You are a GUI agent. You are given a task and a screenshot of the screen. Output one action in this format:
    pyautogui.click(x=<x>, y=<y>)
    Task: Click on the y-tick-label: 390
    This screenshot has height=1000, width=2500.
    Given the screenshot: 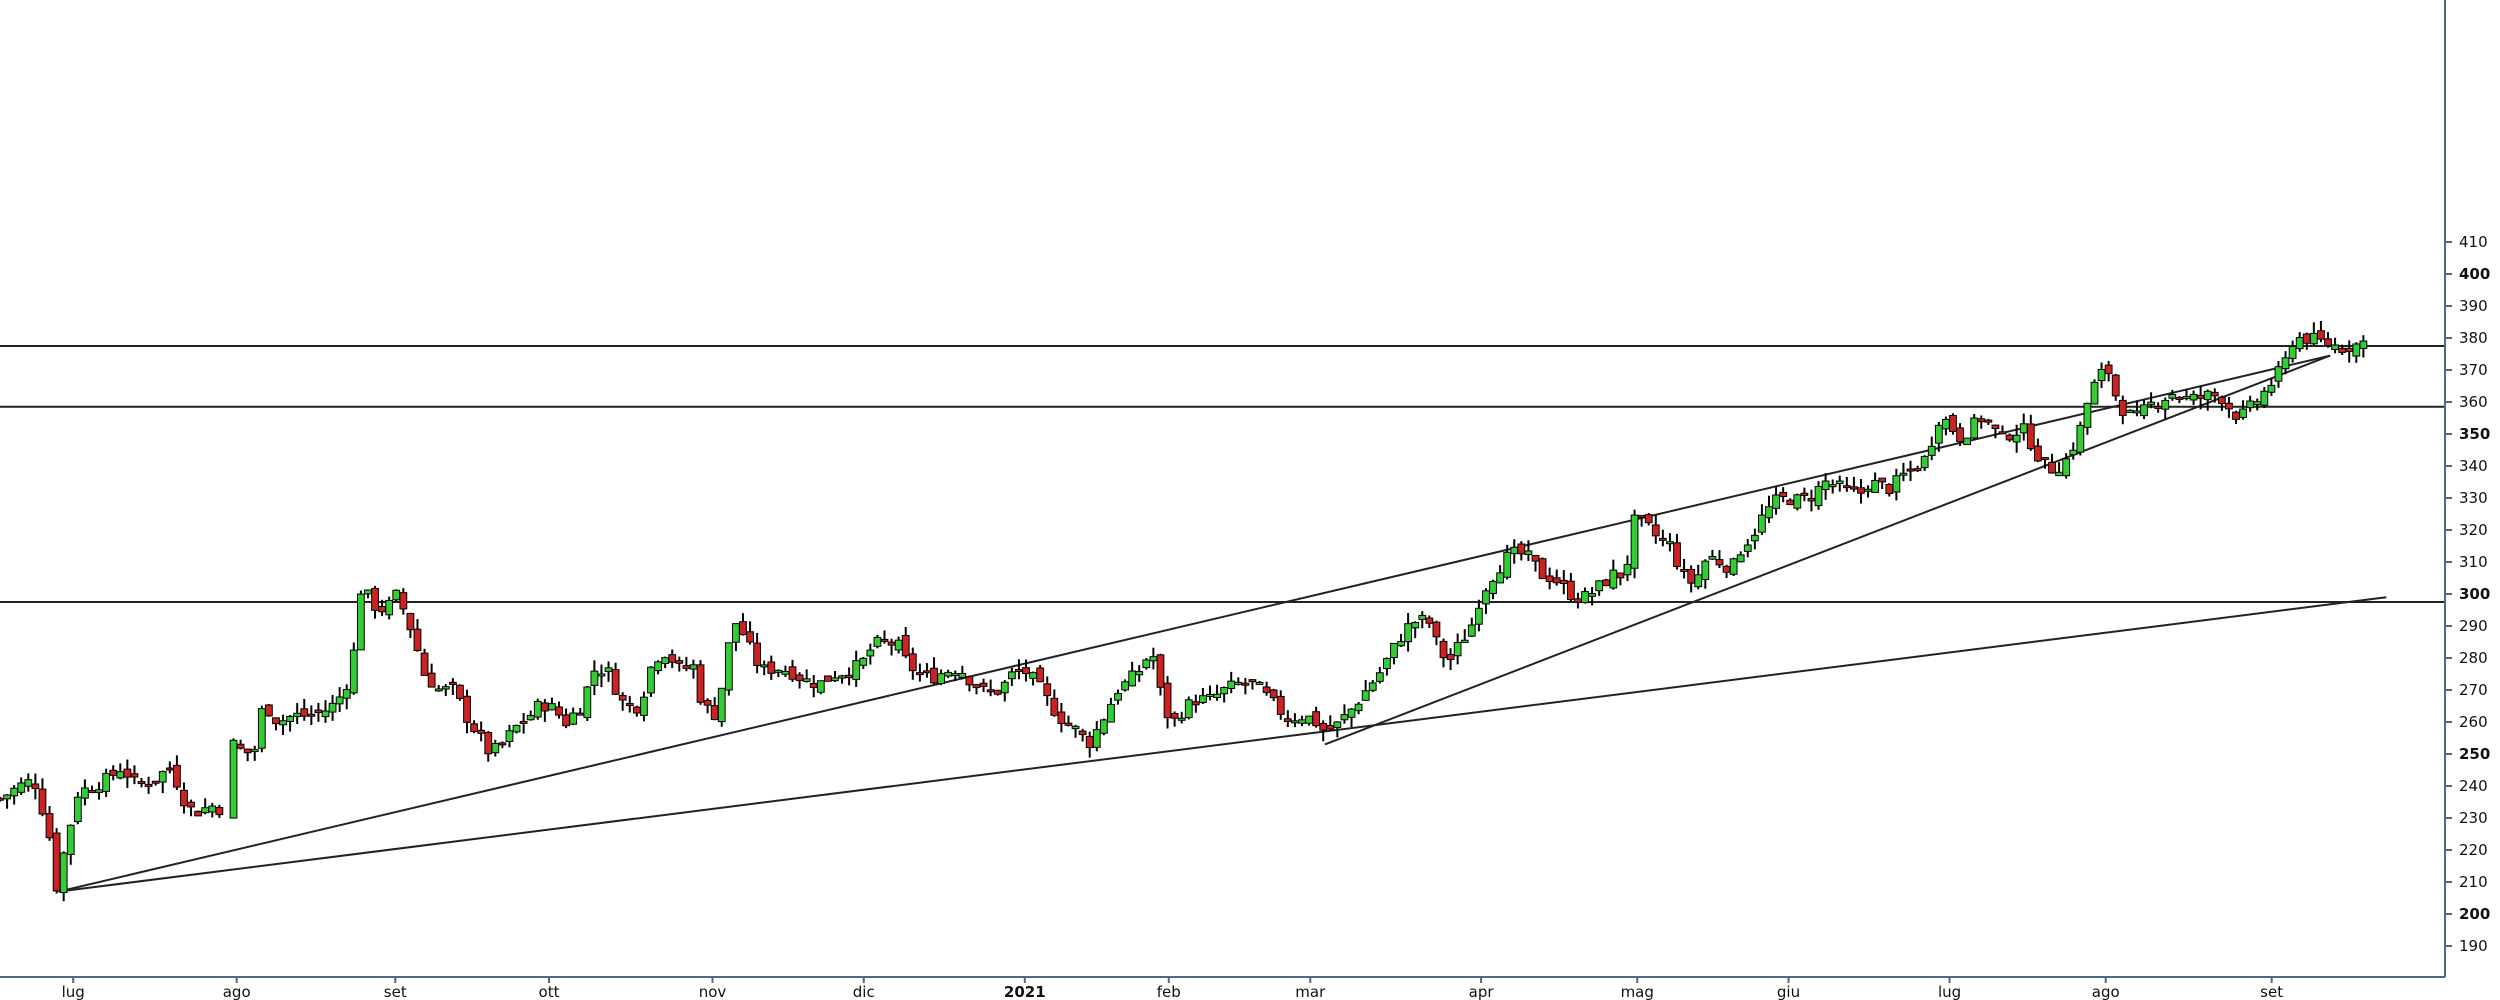 What is the action you would take?
    pyautogui.click(x=2473, y=306)
    